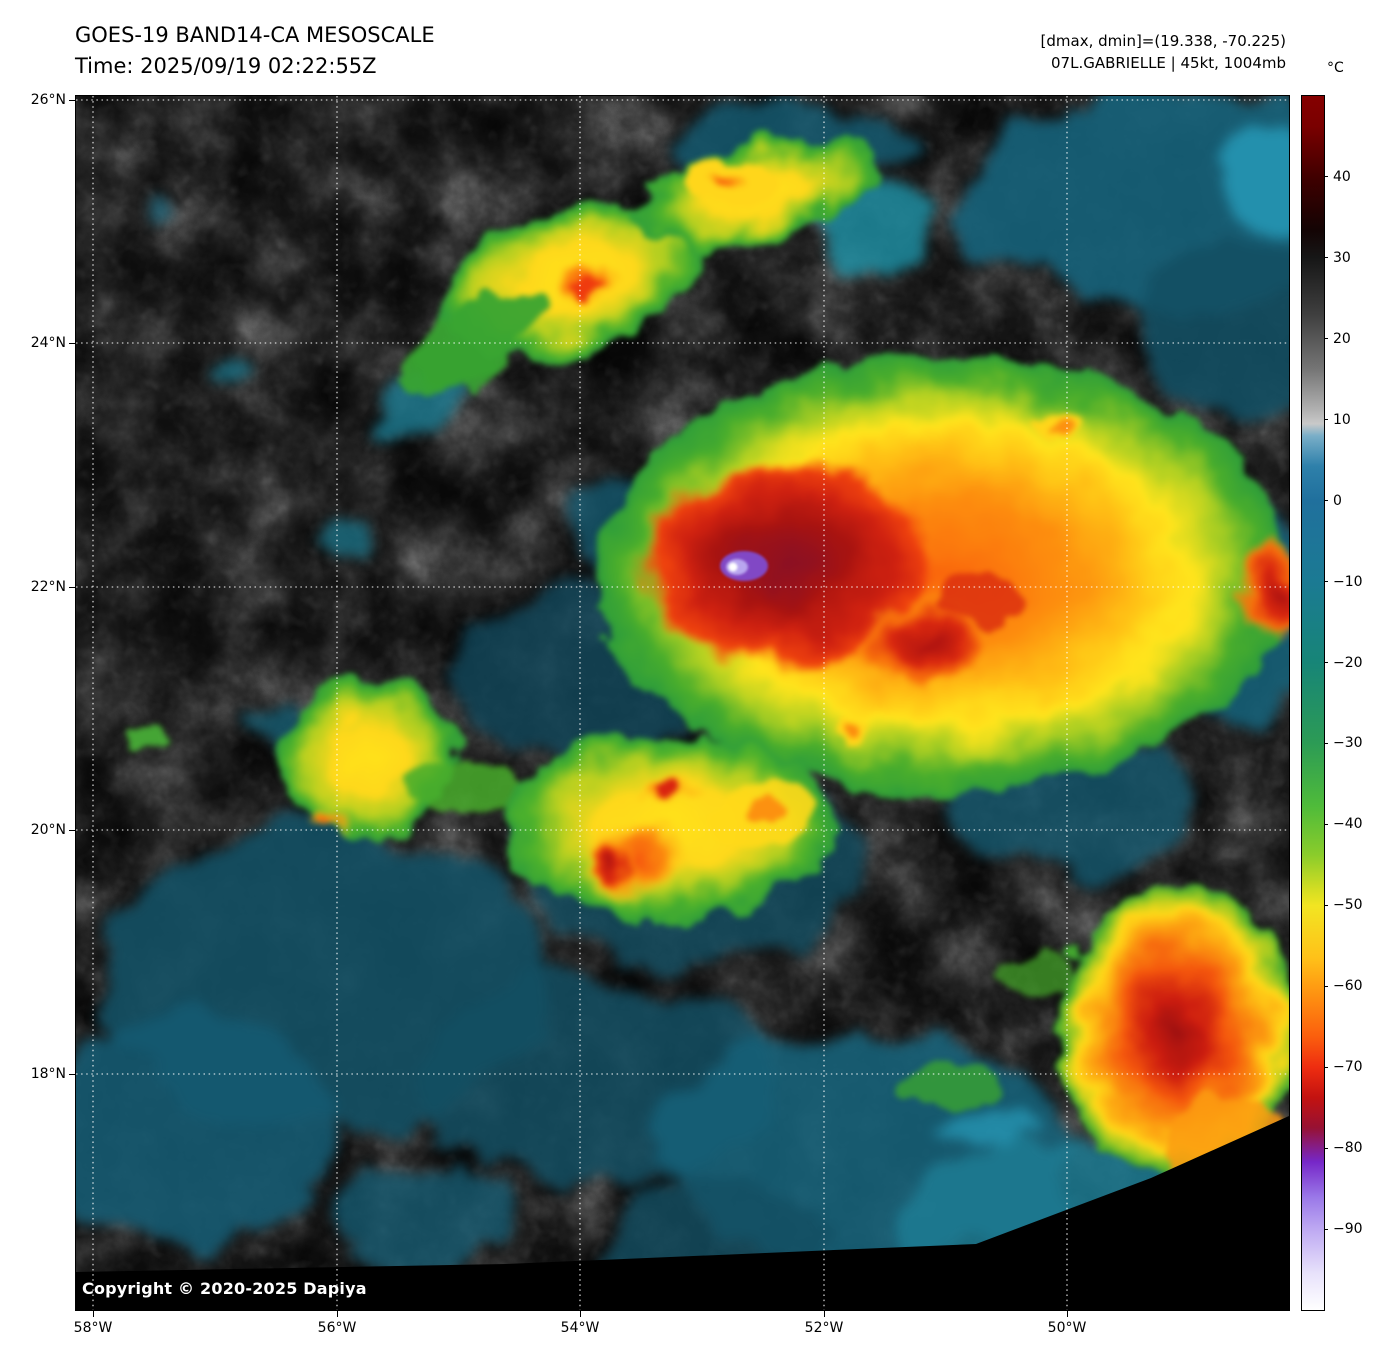  I want to click on colorbar-tick: 20, so click(1337, 339).